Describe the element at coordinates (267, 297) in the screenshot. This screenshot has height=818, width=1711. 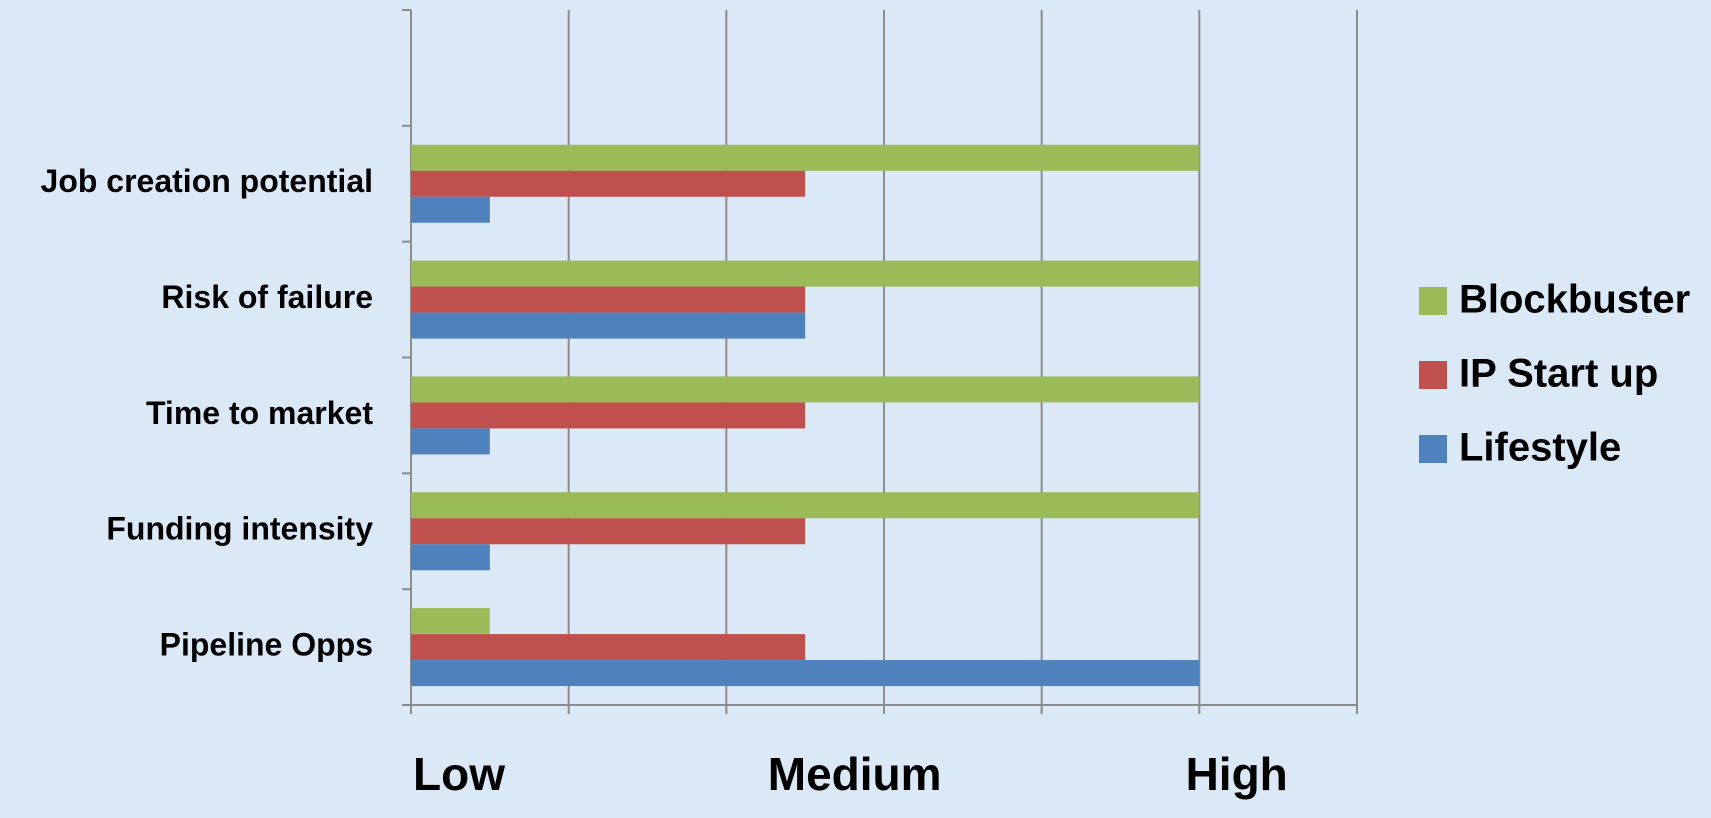
I see `category-label: Risk of failure` at that location.